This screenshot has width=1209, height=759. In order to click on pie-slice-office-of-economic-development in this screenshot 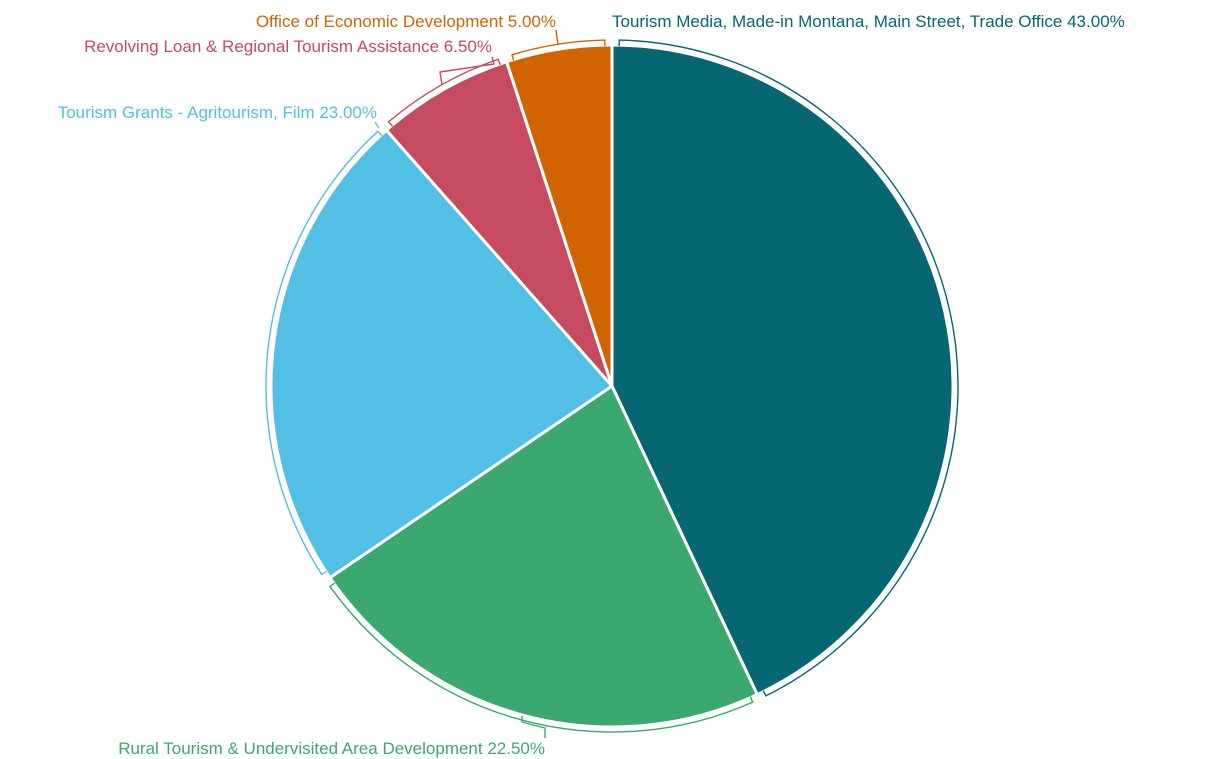, I will do `click(559, 215)`.